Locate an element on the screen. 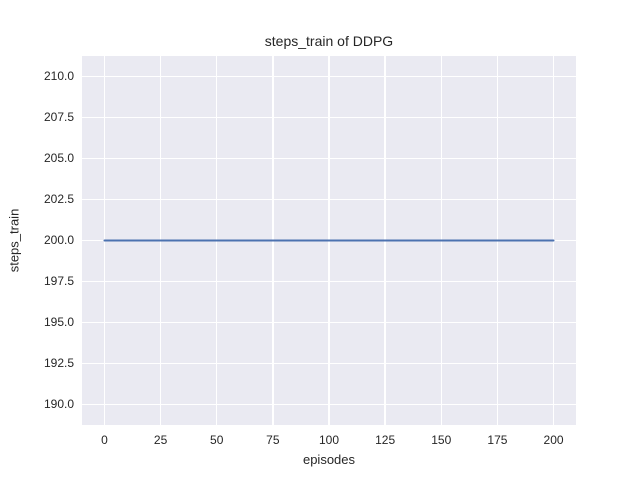  y-tick-label: 207.5 is located at coordinates (58, 116).